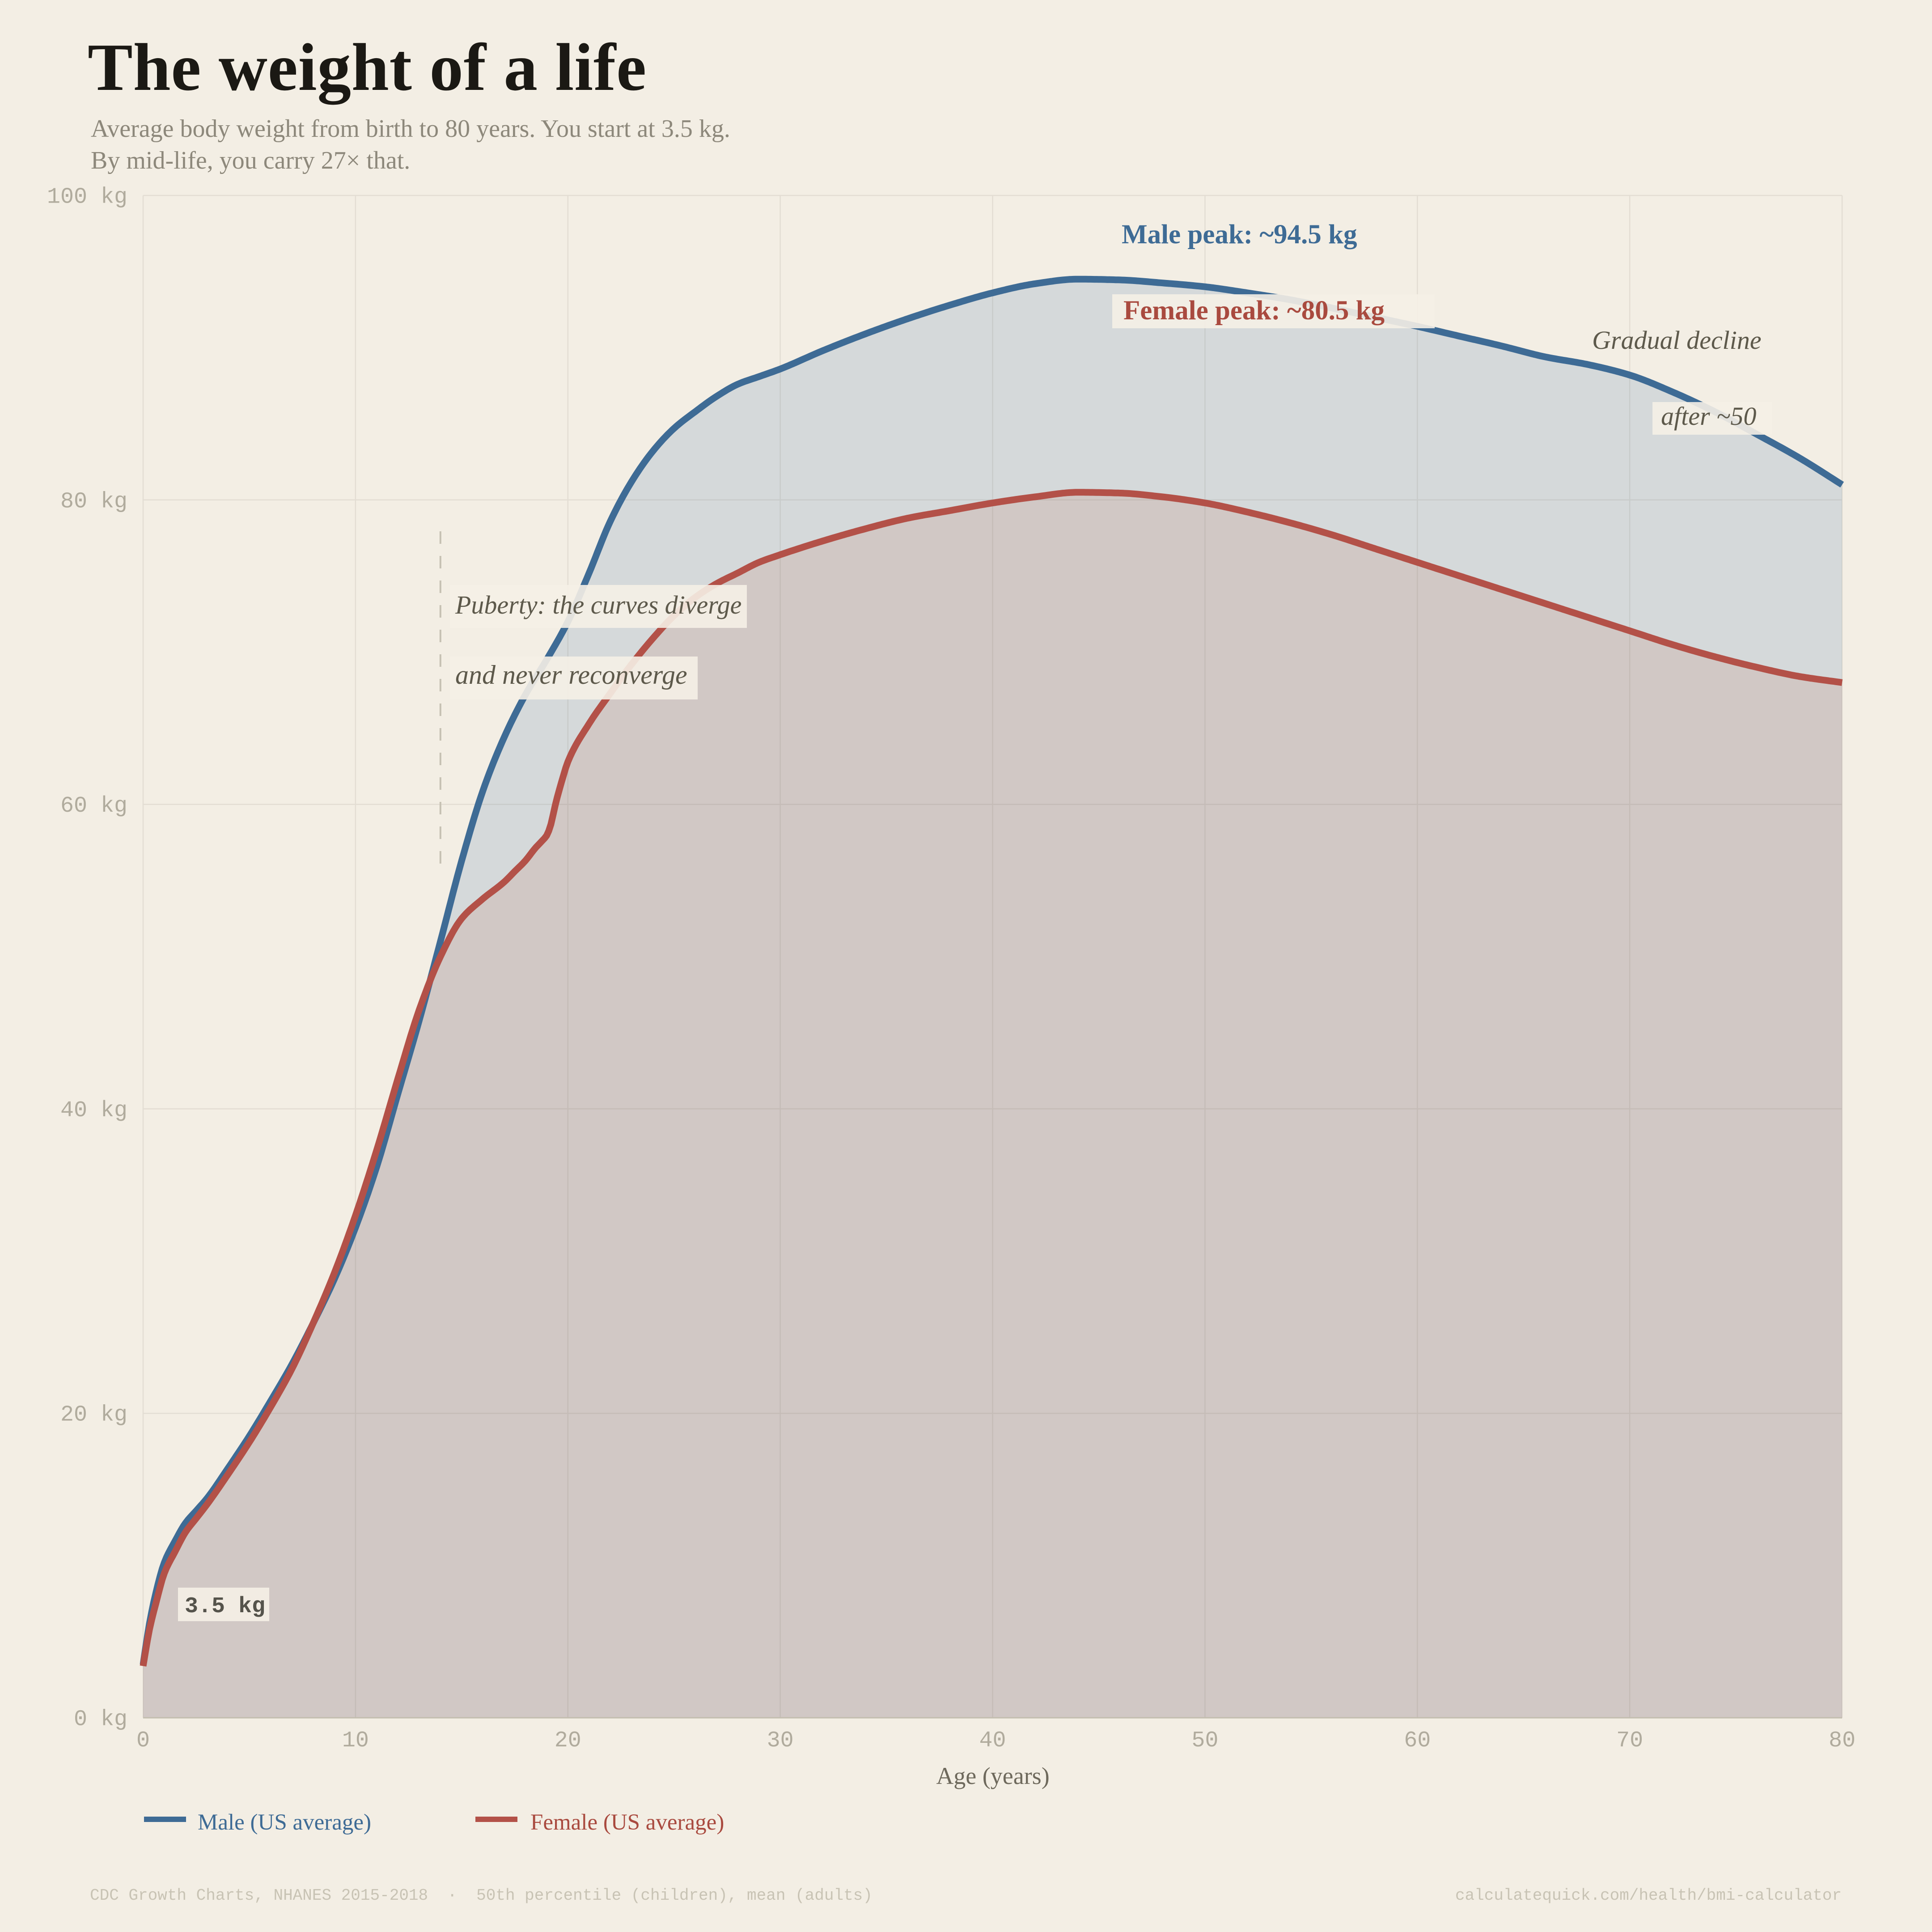 This screenshot has width=1932, height=1932. I want to click on svg-text: 60, so click(1417, 1741).